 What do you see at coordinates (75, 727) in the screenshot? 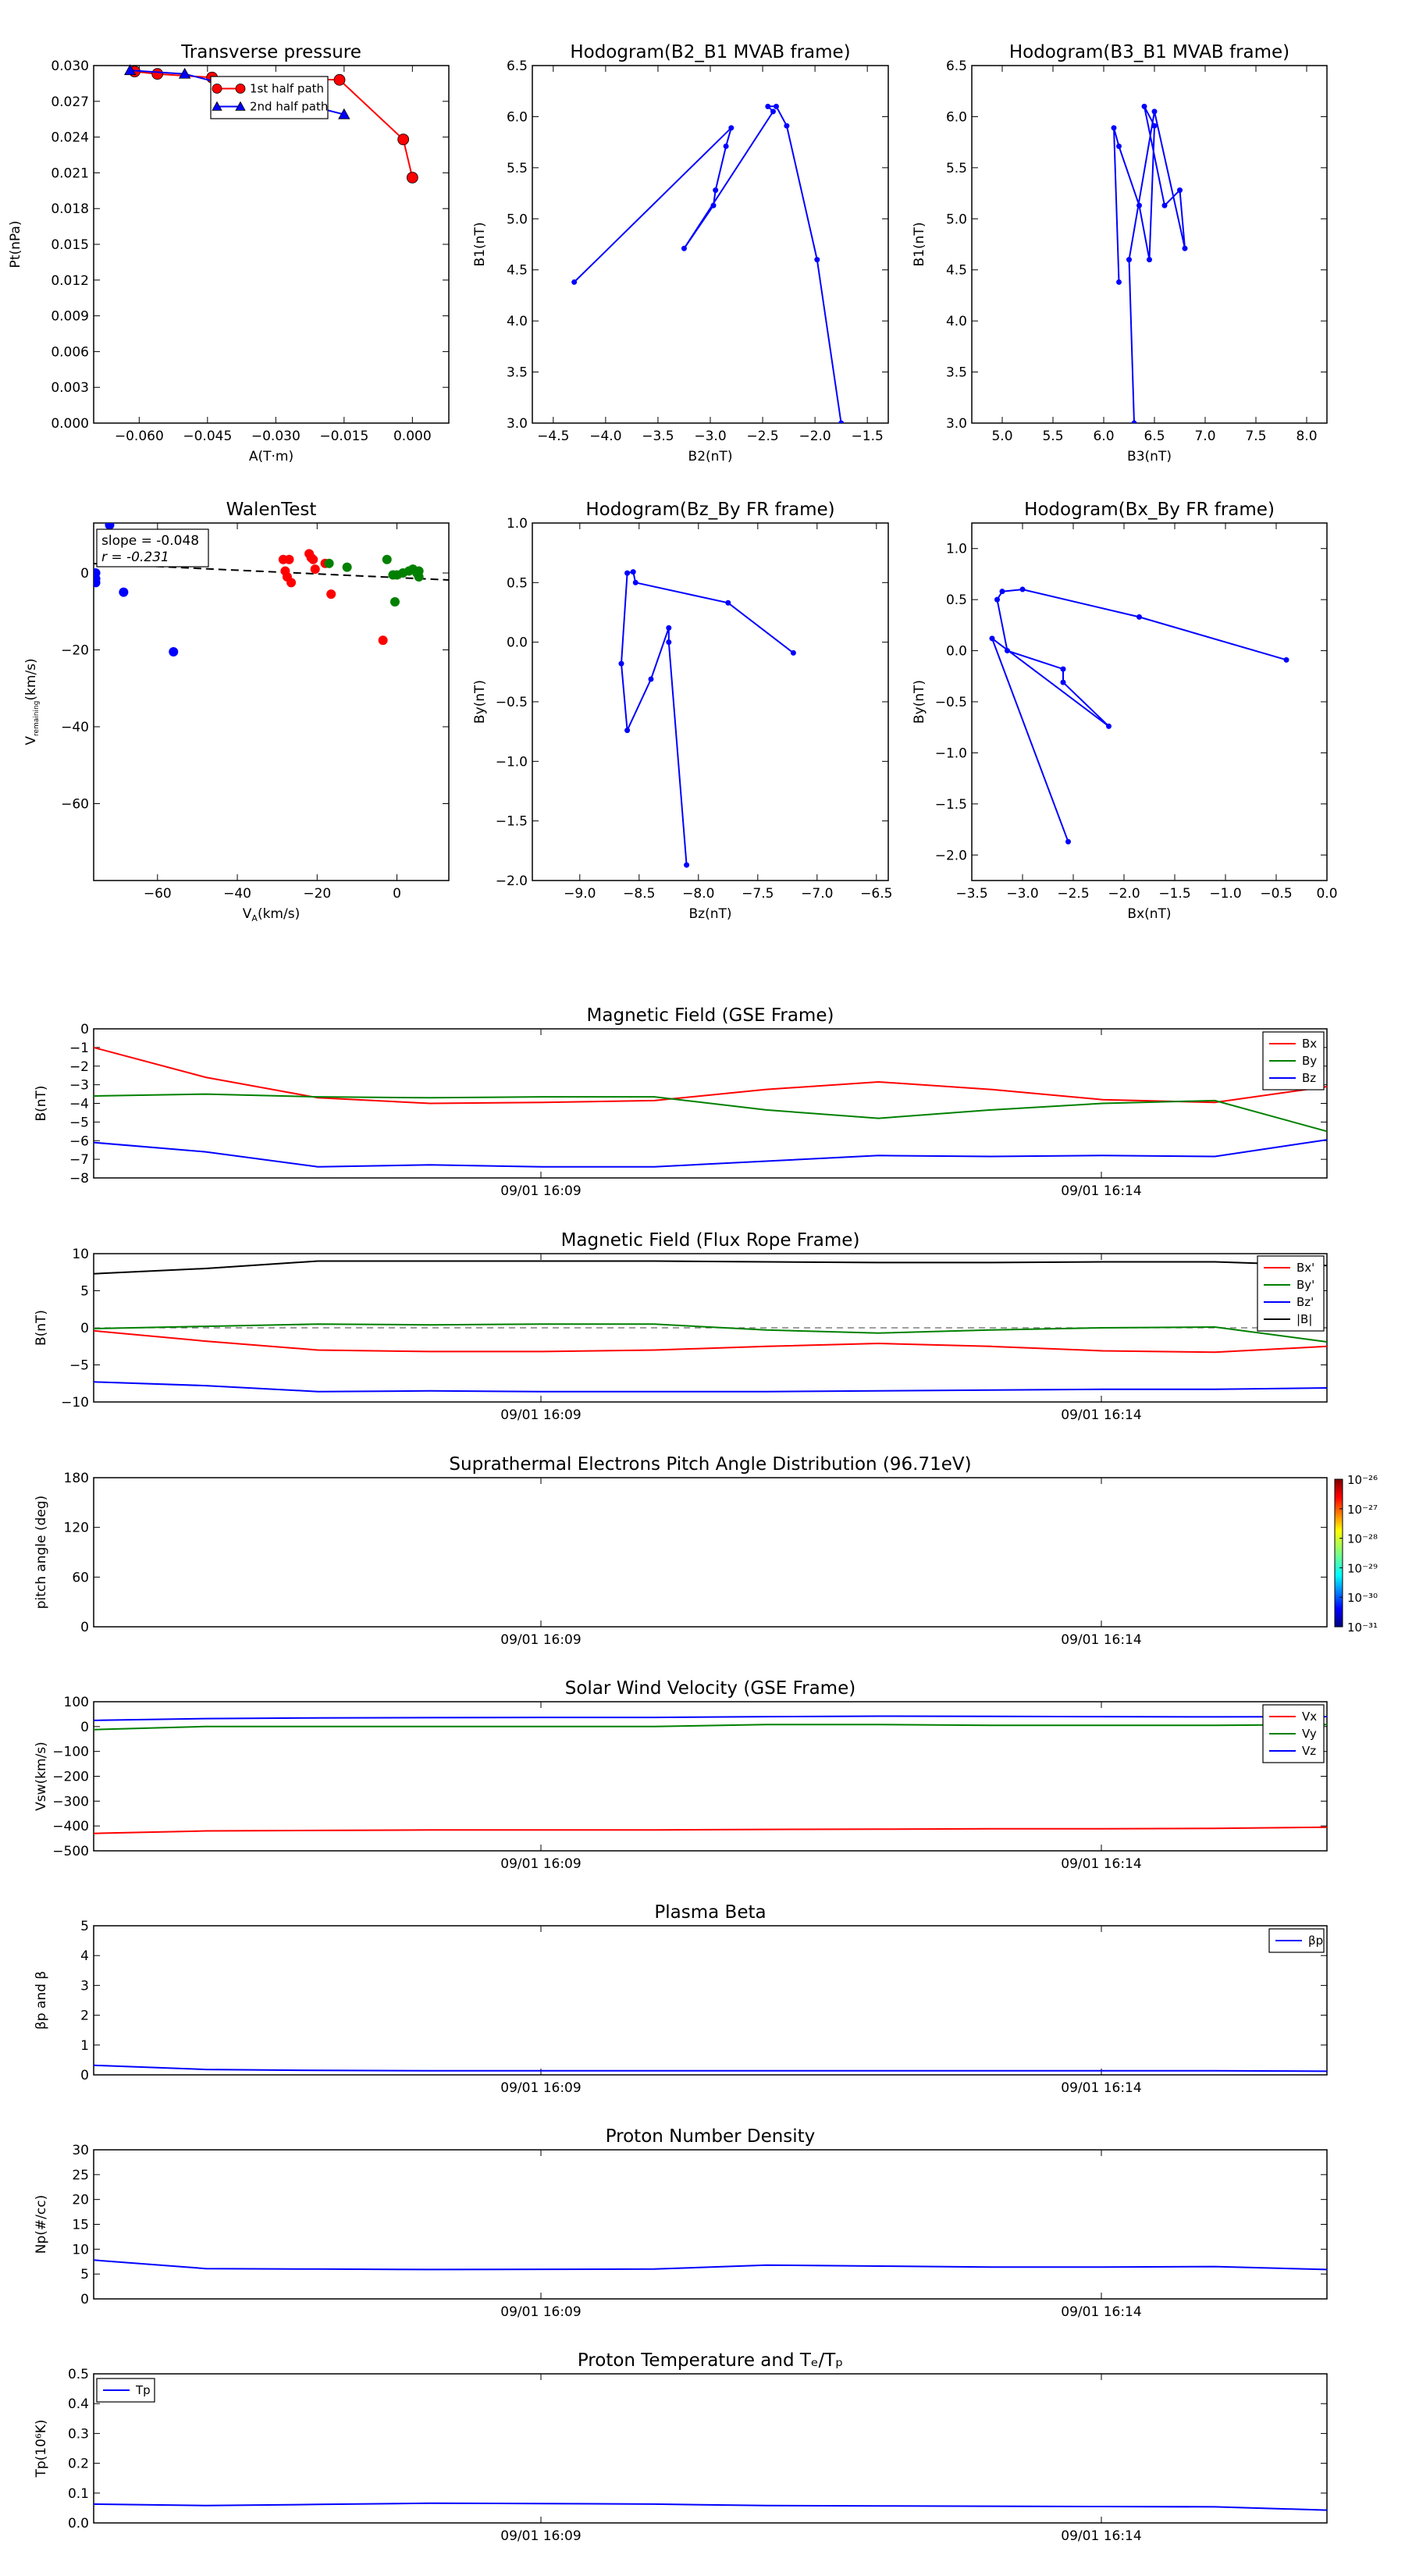
I see `y-tick-label: −40` at bounding box center [75, 727].